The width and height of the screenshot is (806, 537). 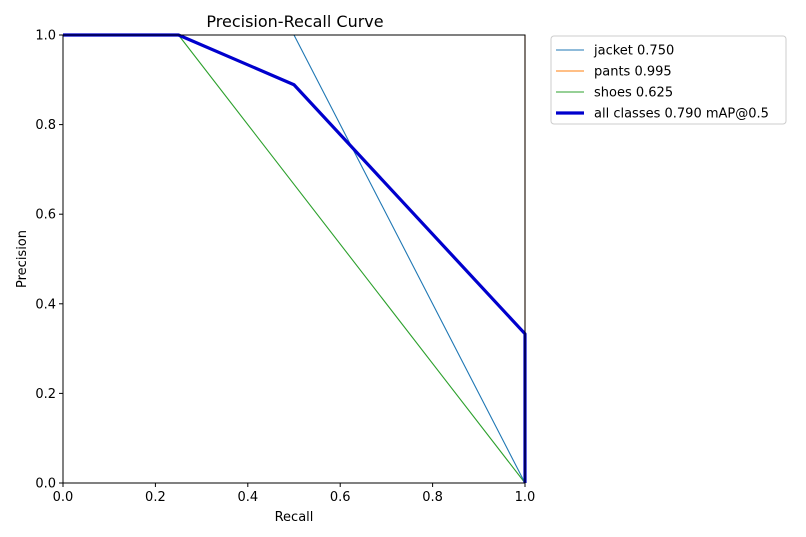 What do you see at coordinates (633, 72) in the screenshot?
I see `legend-label-pants: pants 0.995` at bounding box center [633, 72].